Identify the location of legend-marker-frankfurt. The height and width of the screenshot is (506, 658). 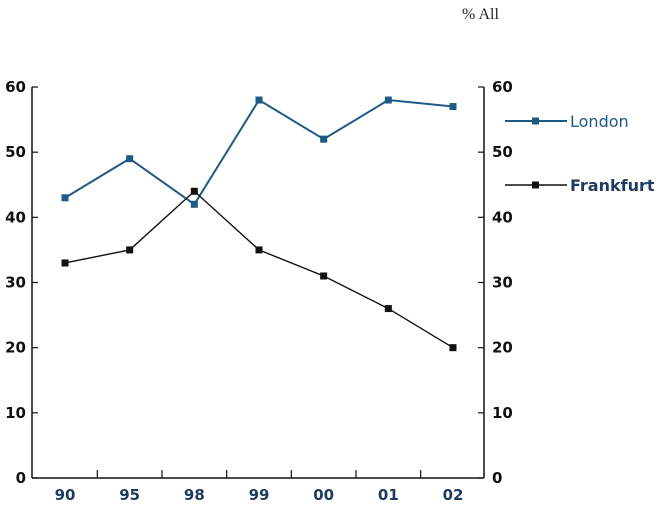
(535, 185).